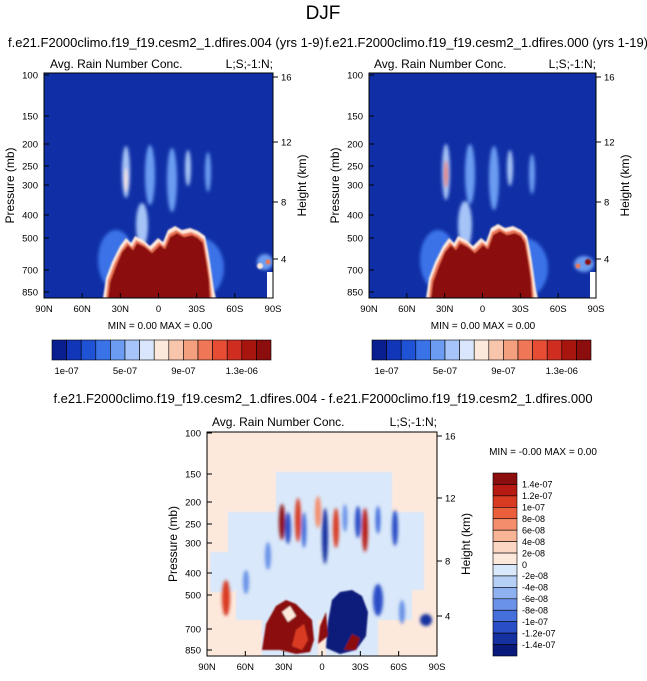 The width and height of the screenshot is (647, 681). I want to click on panel-c-colorbar-label: -4e-08, so click(535, 588).